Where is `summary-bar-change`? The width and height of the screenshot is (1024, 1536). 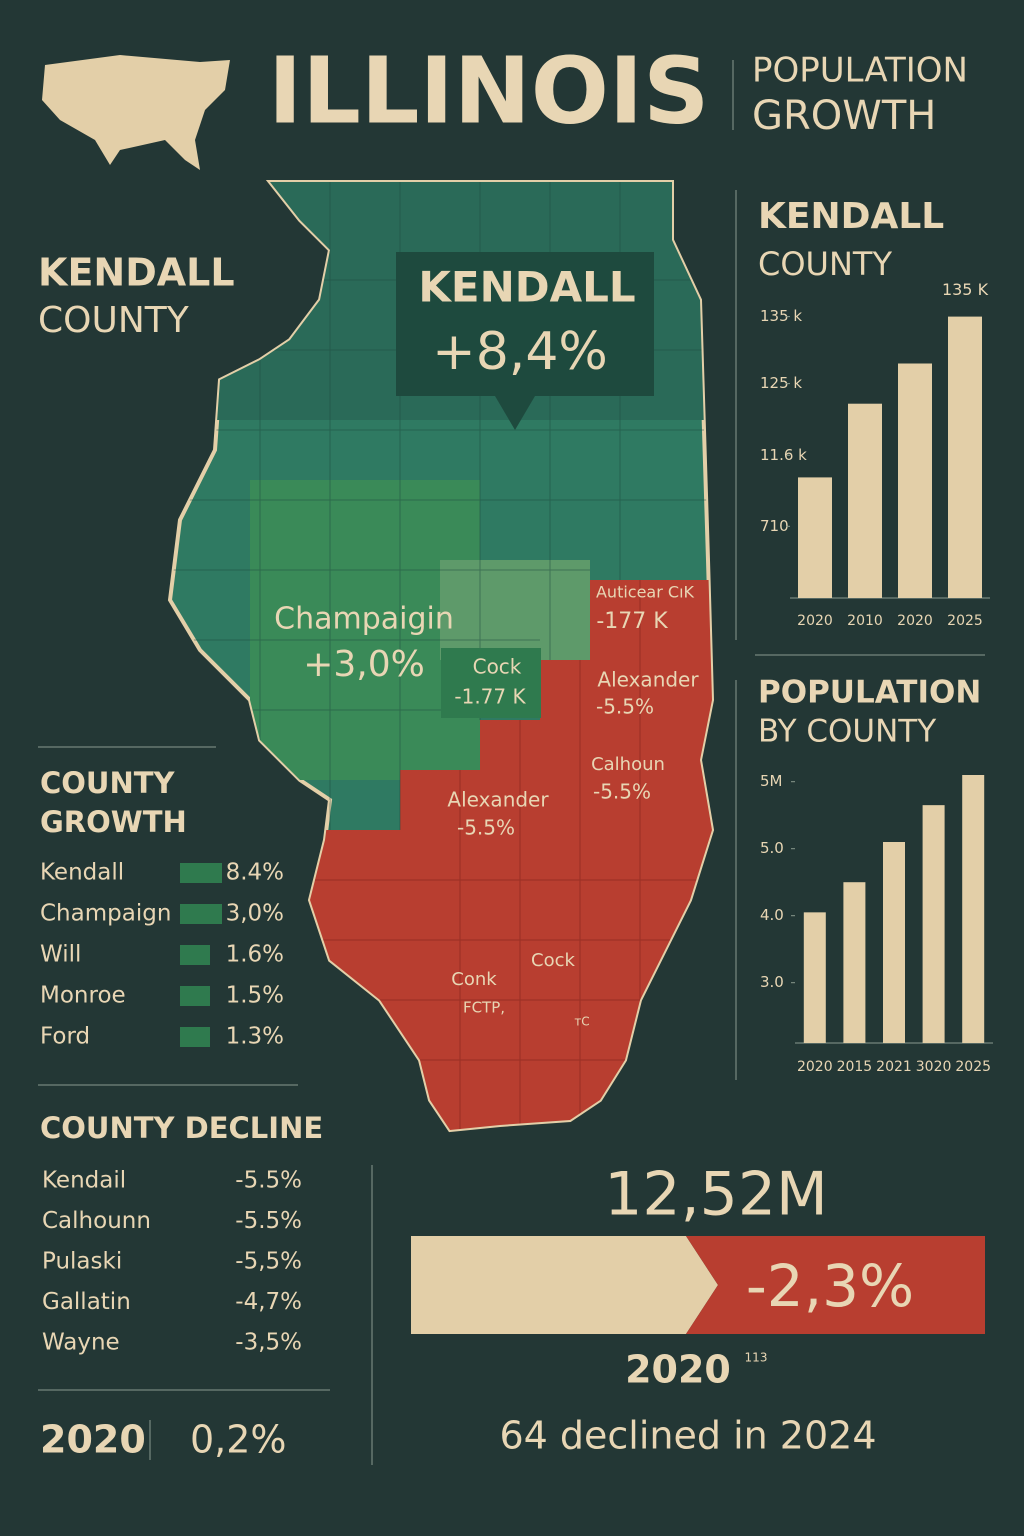
summary-bar-change is located at coordinates (835, 1285).